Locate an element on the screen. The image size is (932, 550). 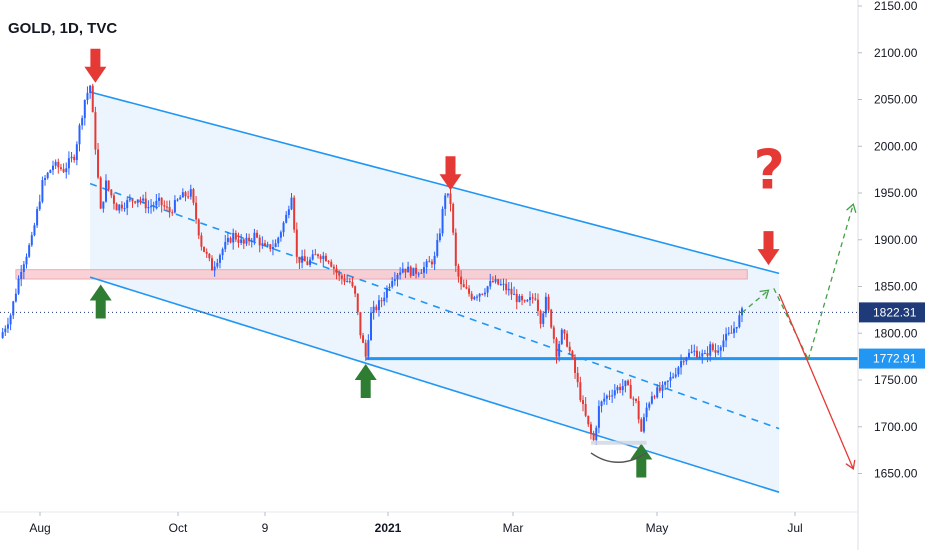
resistance-zone is located at coordinates (381, 274).